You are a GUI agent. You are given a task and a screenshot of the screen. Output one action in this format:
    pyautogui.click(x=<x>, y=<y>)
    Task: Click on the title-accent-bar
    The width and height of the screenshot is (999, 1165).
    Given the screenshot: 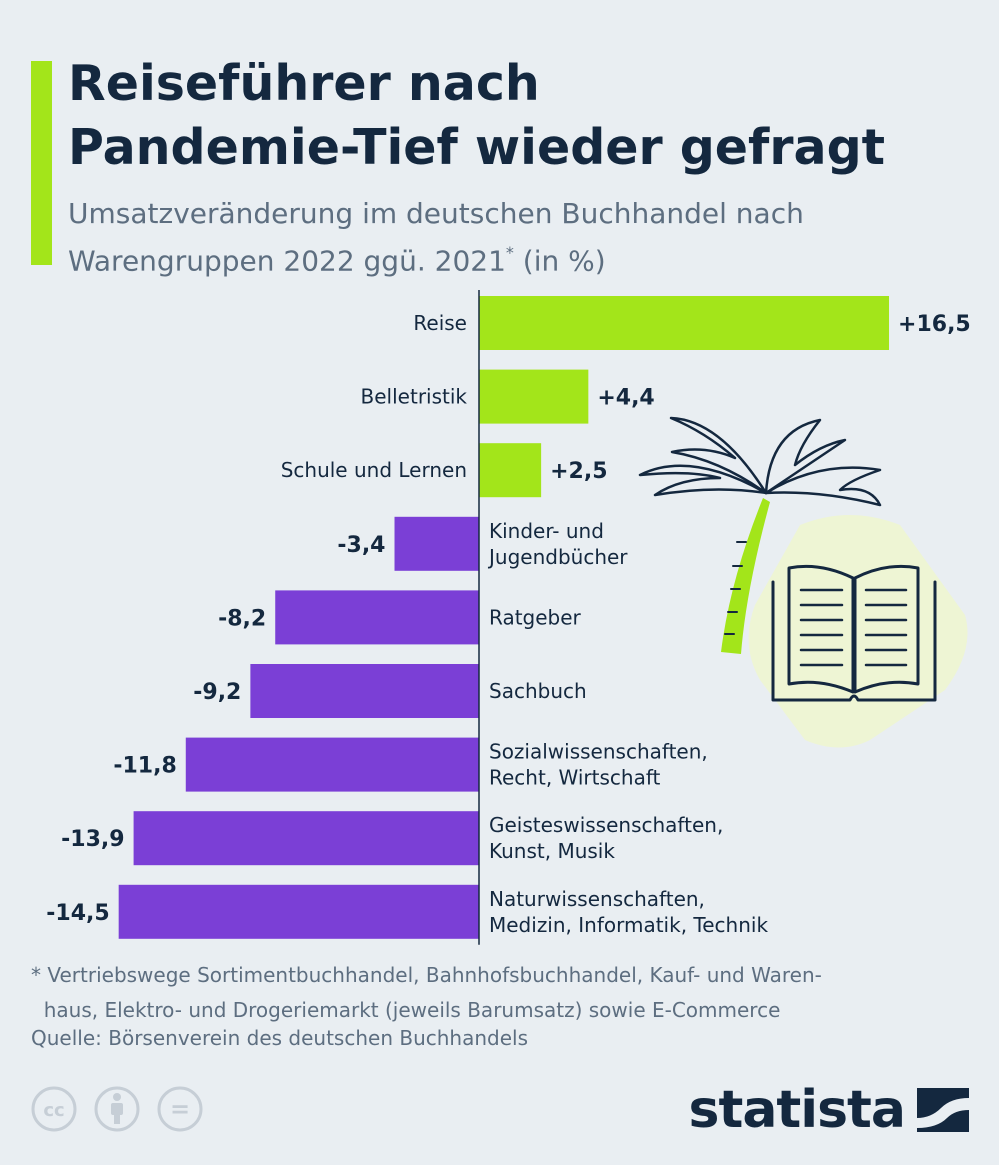 What is the action you would take?
    pyautogui.click(x=41, y=163)
    